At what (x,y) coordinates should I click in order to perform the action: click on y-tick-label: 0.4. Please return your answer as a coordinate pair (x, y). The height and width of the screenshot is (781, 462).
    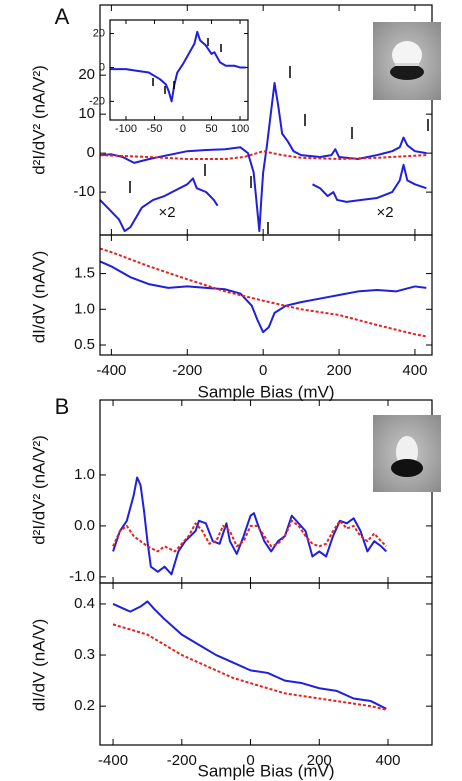
    Looking at the image, I should click on (84, 603).